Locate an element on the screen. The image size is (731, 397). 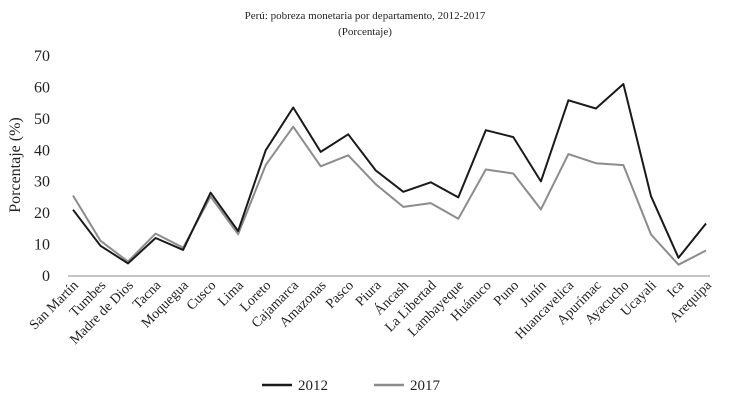
y-tick-label: 10 is located at coordinates (42, 245).